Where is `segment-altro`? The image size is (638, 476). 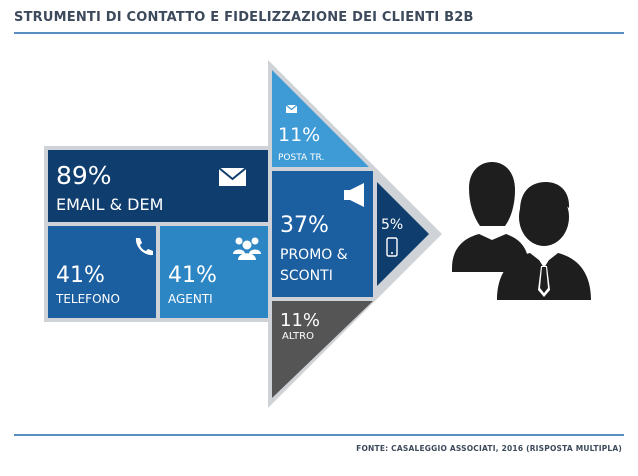 segment-altro is located at coordinates (322, 349).